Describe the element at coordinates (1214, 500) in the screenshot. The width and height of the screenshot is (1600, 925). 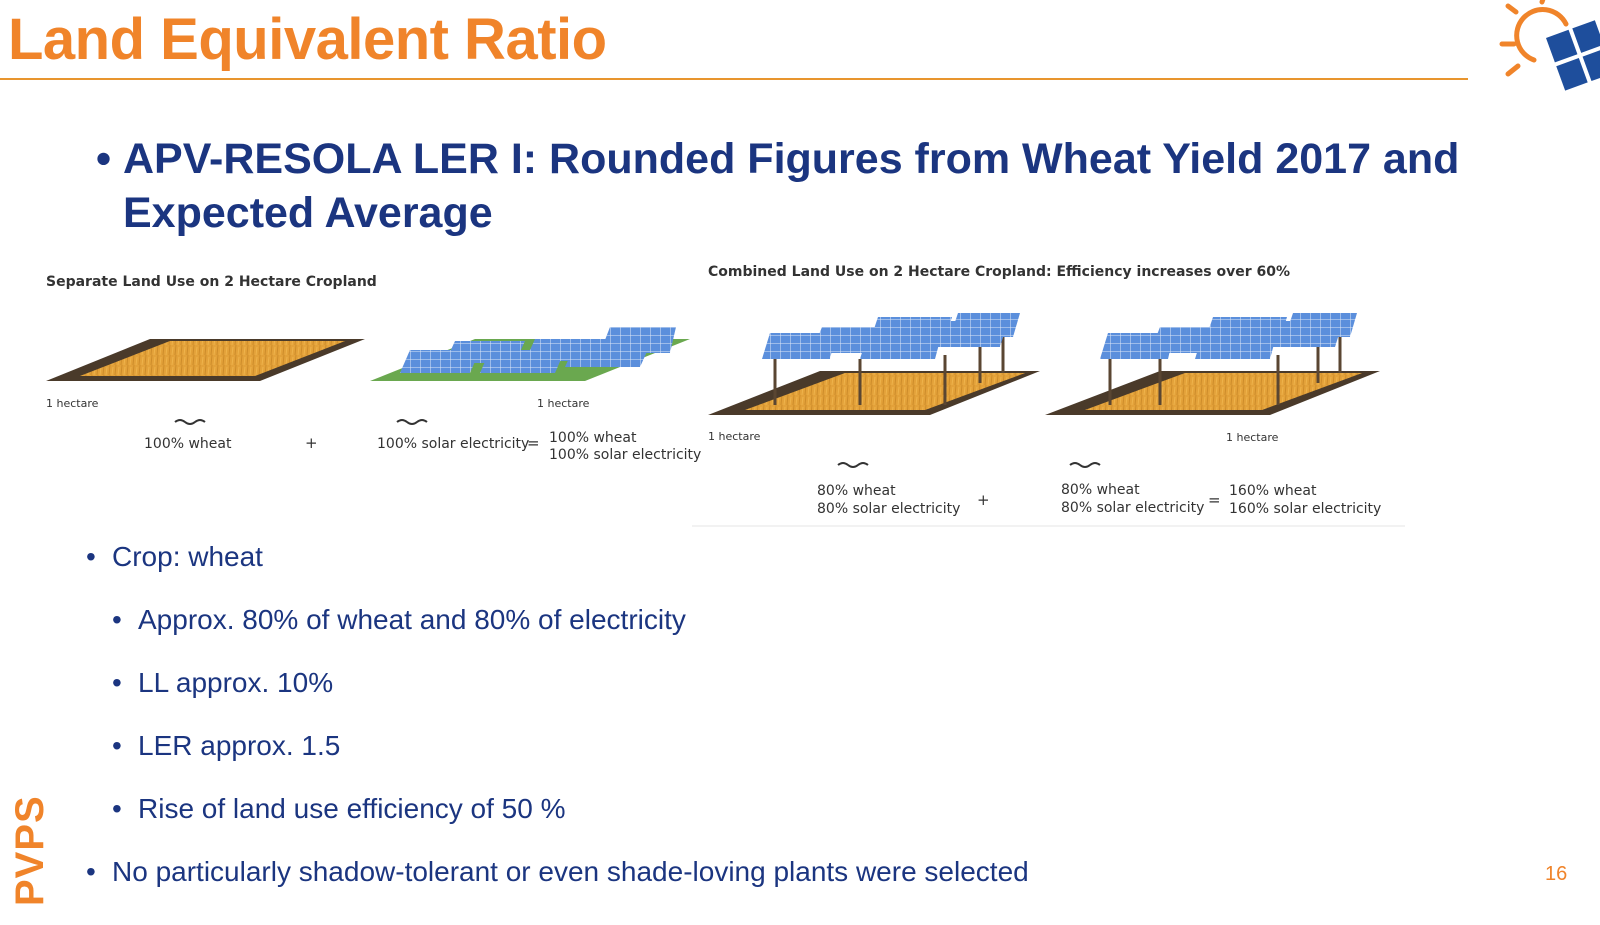
I see `equals-sign-2: =` at that location.